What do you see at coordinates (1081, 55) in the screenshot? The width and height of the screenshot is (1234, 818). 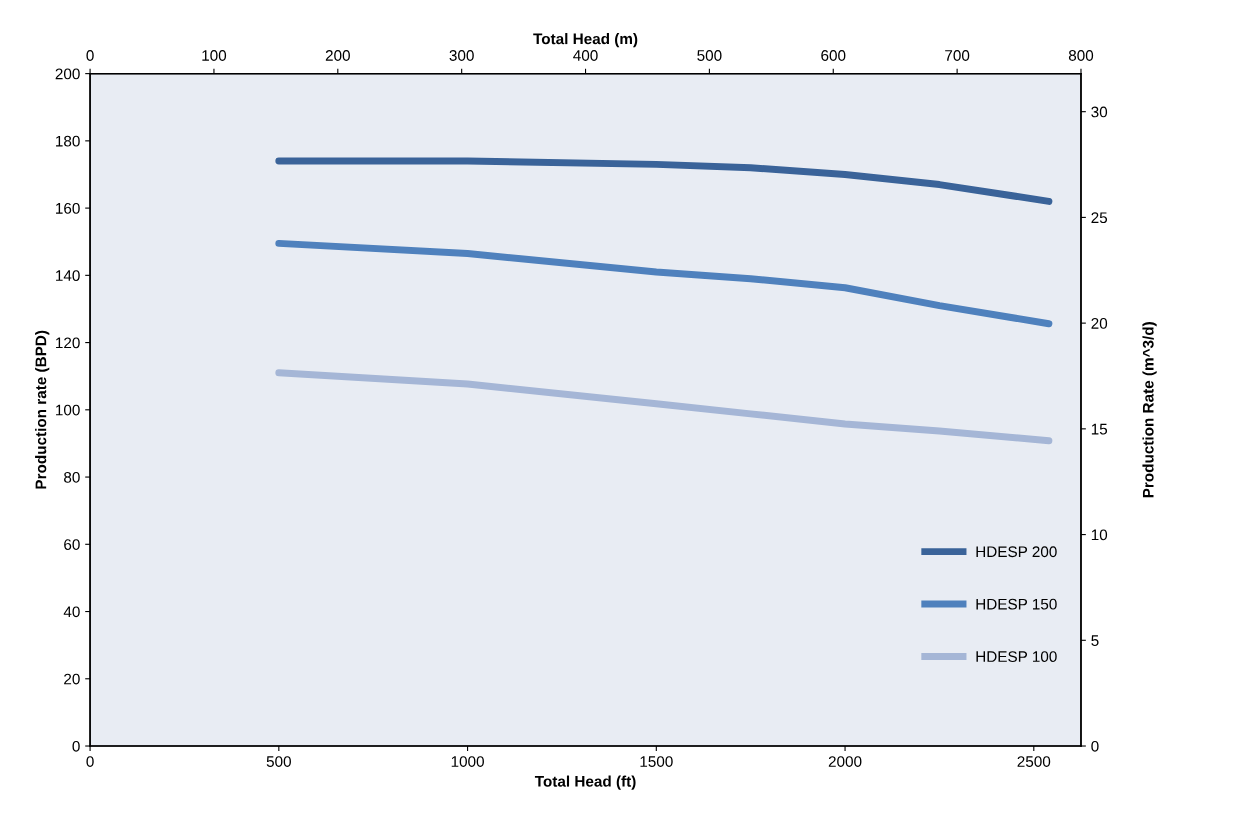 I see `x2-tick-label: 800` at bounding box center [1081, 55].